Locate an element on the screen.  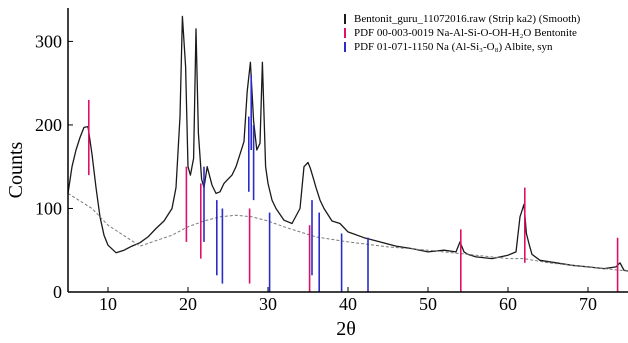
x-tick-label: 60 is located at coordinates (508, 304).